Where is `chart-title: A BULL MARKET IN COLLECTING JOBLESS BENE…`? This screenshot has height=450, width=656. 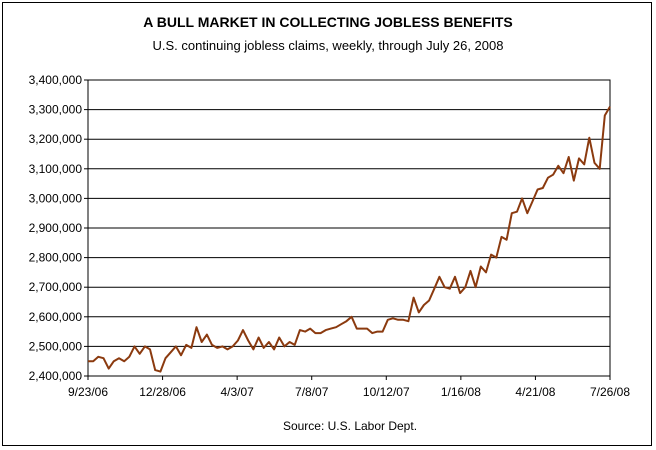 chart-title: A BULL MARKET IN COLLECTING JOBLESS BENE… is located at coordinates (327, 22).